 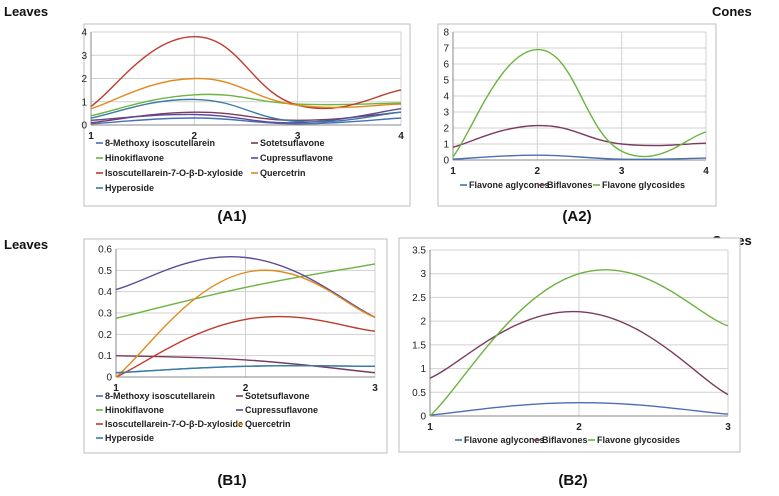 What do you see at coordinates (419, 345) in the screenshot?
I see `y-tick-label: 1.5` at bounding box center [419, 345].